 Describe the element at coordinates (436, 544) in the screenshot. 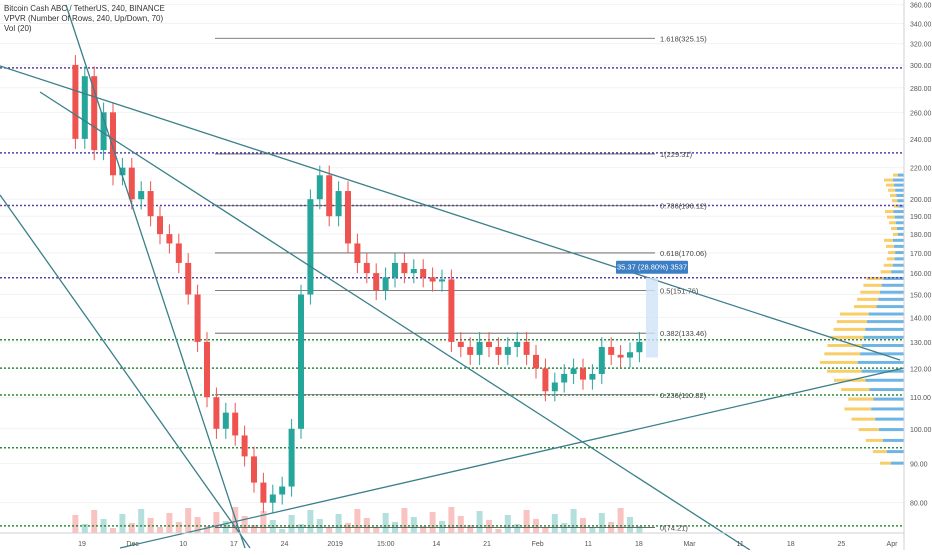

I see `x-tick-label: 14` at that location.